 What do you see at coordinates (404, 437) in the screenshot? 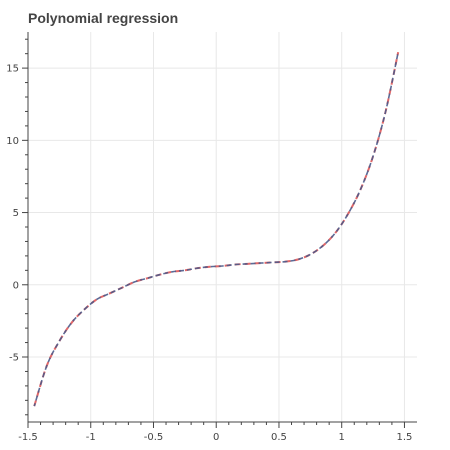
I see `x-tick-label: 1.5` at bounding box center [404, 437].